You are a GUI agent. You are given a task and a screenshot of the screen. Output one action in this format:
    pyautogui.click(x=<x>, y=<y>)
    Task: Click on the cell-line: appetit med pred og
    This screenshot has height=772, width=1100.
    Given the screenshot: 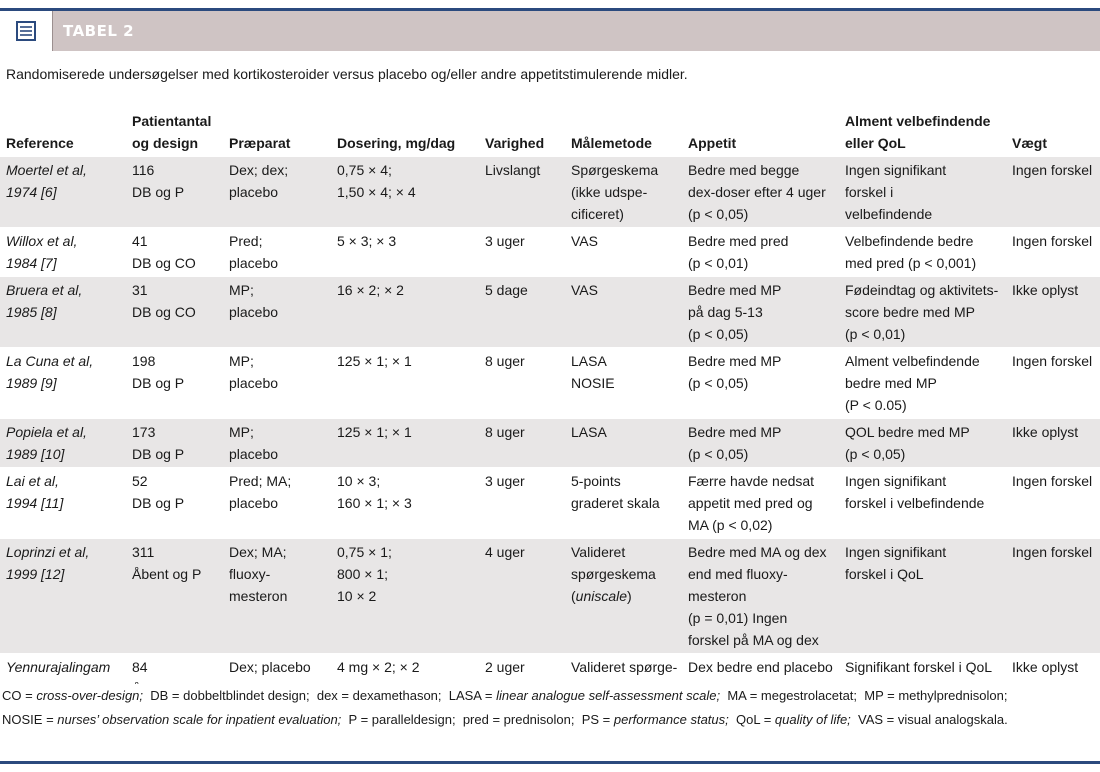 What is the action you would take?
    pyautogui.click(x=750, y=503)
    